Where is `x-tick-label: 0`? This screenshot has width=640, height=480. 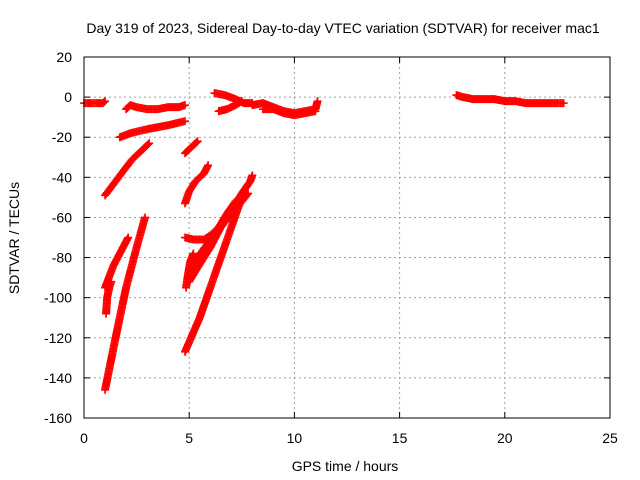
x-tick-label: 0 is located at coordinates (84, 438).